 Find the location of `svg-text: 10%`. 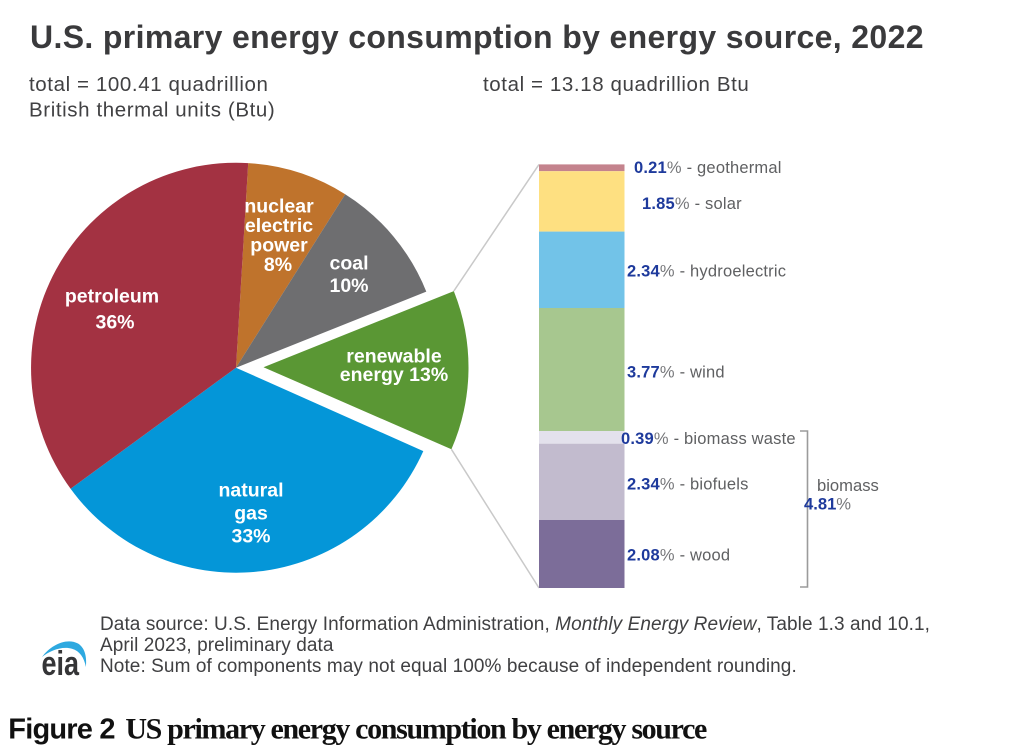

svg-text: 10% is located at coordinates (348, 286).